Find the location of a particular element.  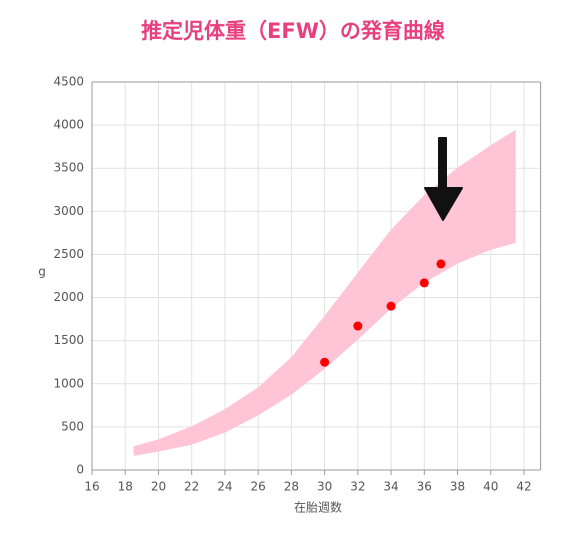

x-tick-label: 16 is located at coordinates (91, 487).